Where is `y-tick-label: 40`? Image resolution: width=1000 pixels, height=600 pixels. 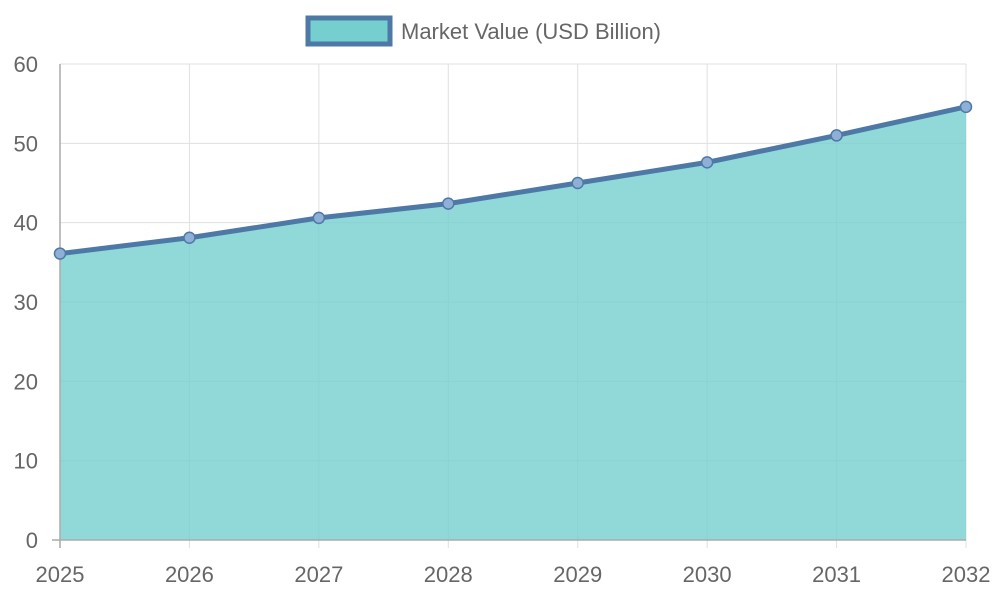 y-tick-label: 40 is located at coordinates (26, 223).